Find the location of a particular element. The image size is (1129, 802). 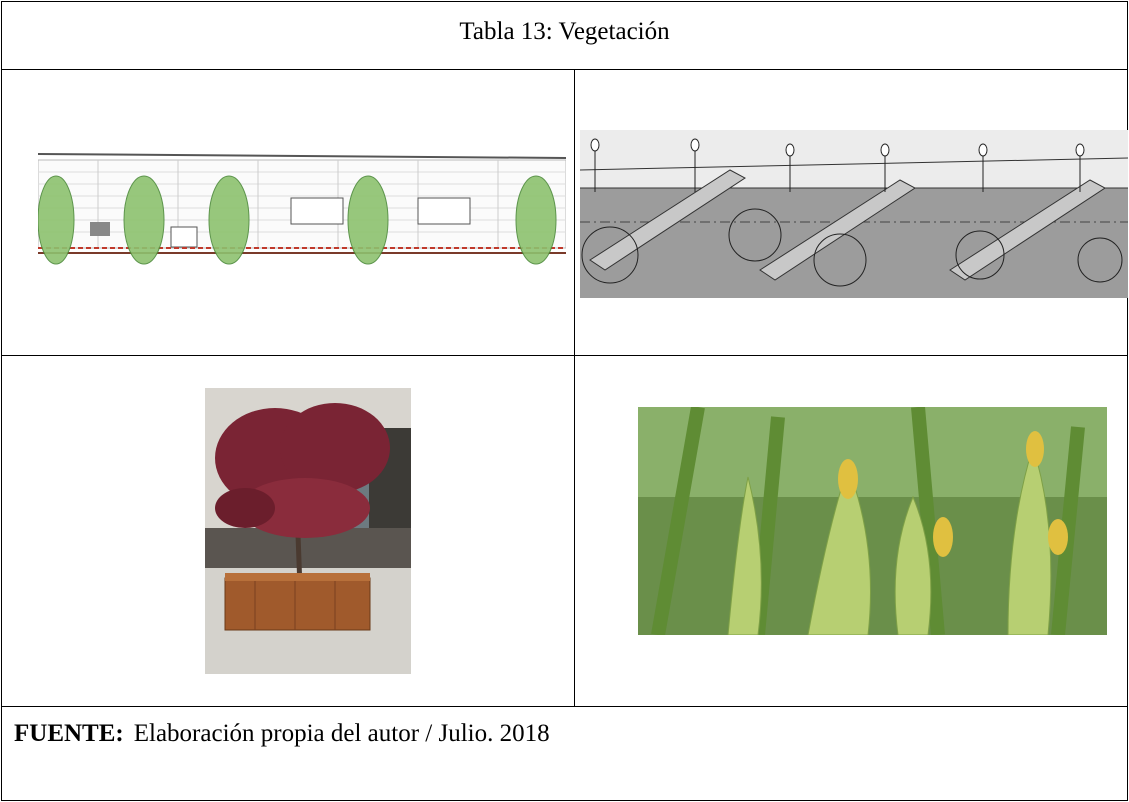

table-title: Tabla 13: Vegetación is located at coordinates (564, 31).